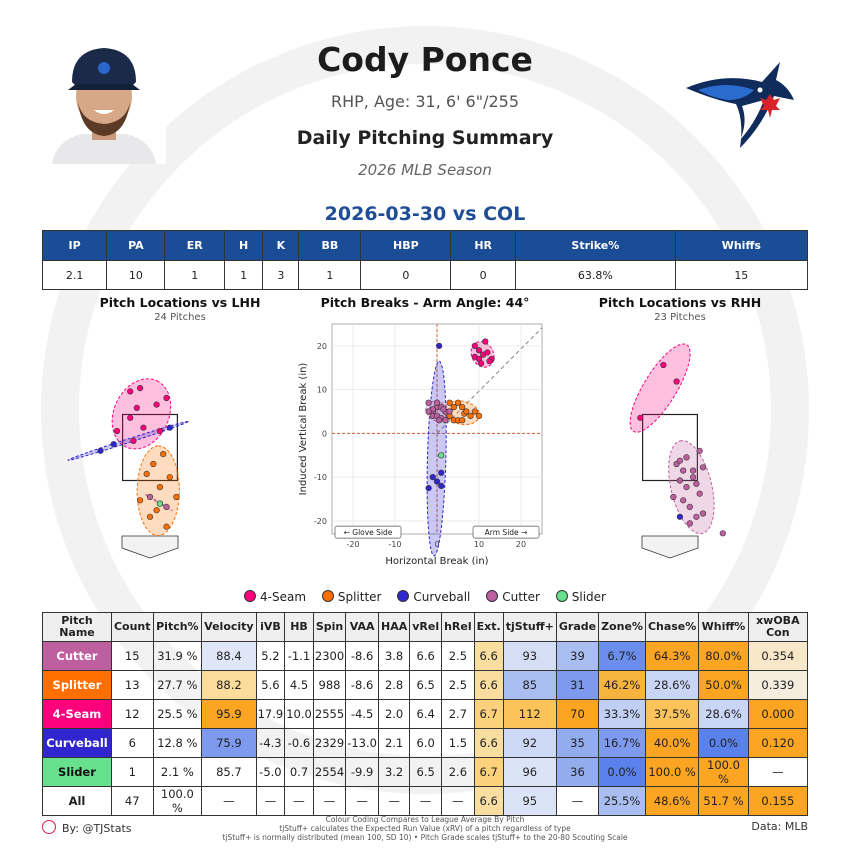  I want to click on stat-header: HBP, so click(406, 245).